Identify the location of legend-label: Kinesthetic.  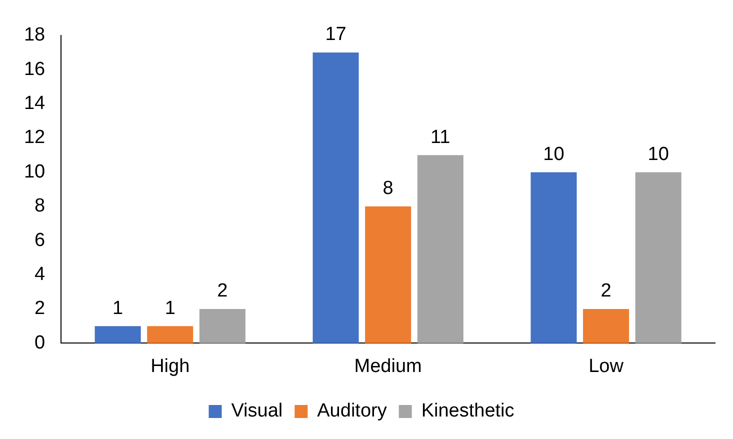
(467, 411).